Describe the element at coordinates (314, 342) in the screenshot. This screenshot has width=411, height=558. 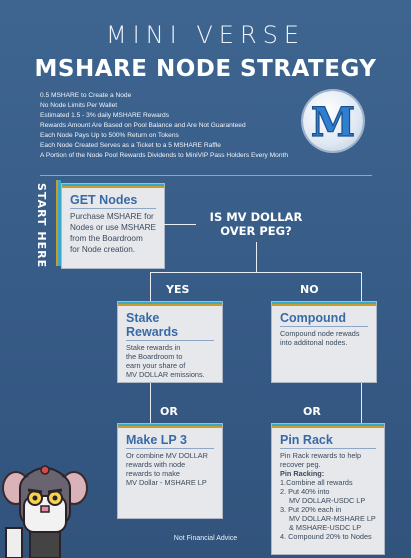
I see `card-line: into additonal nodes.` at that location.